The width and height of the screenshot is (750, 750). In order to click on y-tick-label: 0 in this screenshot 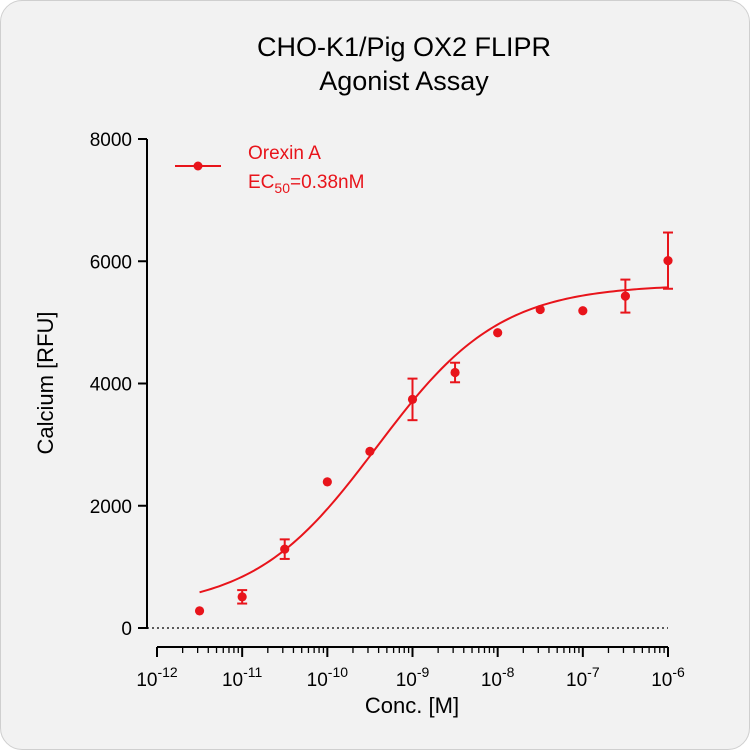, I will do `click(126, 629)`.